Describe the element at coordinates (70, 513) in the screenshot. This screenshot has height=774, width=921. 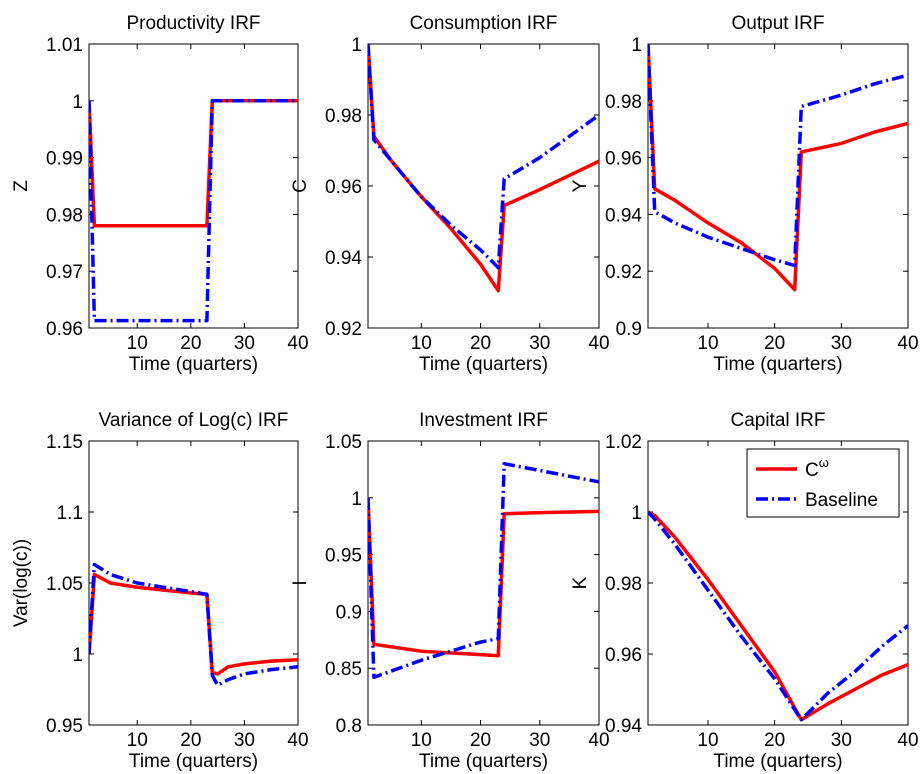
I see `y-tick-label: 1.1` at that location.